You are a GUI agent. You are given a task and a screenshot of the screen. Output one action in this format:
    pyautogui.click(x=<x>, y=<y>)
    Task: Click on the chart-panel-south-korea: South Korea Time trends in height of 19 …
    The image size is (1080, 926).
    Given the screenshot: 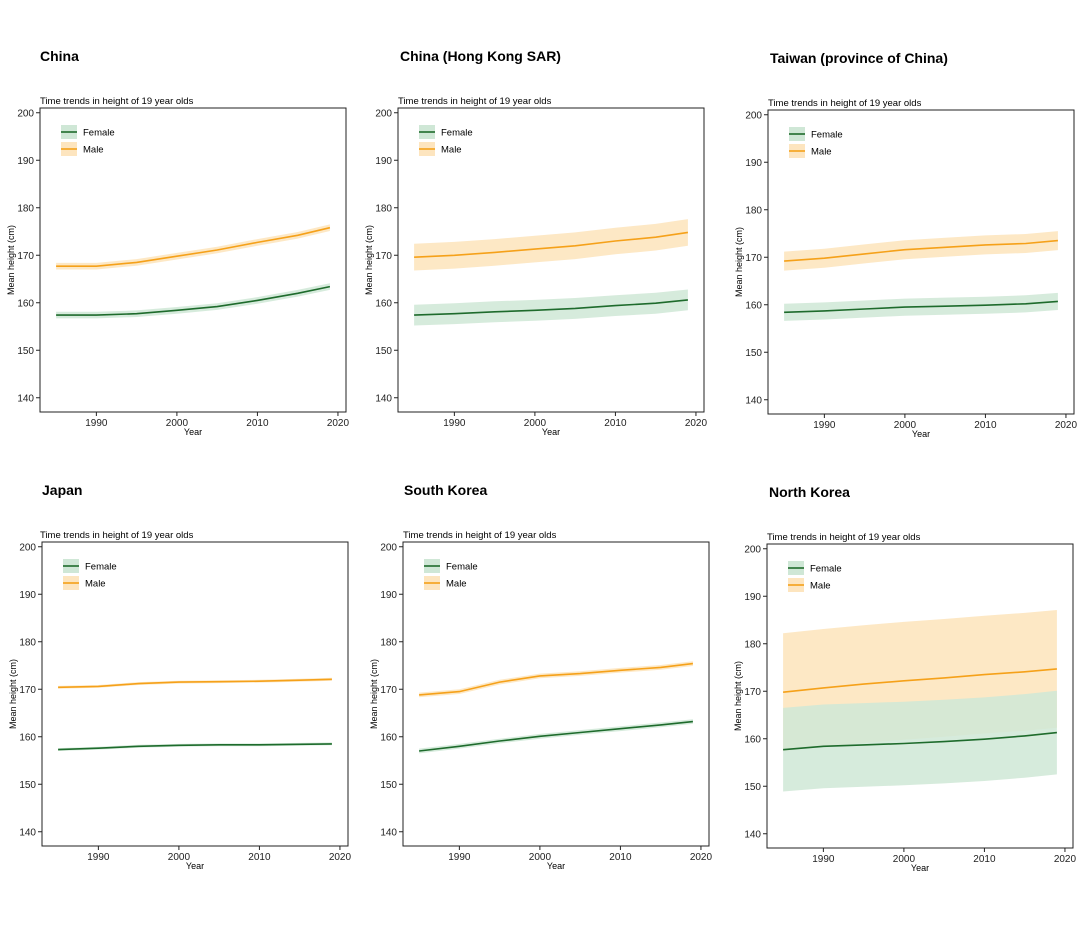 What is the action you would take?
    pyautogui.click(x=541, y=692)
    